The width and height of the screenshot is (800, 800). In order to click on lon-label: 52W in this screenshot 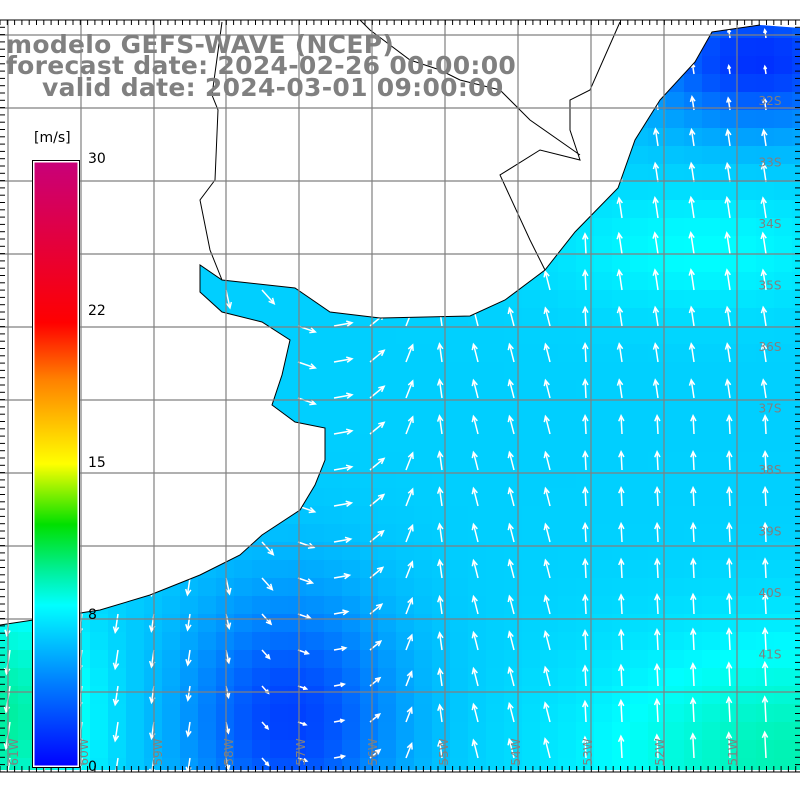, I will do `click(660, 751)`.